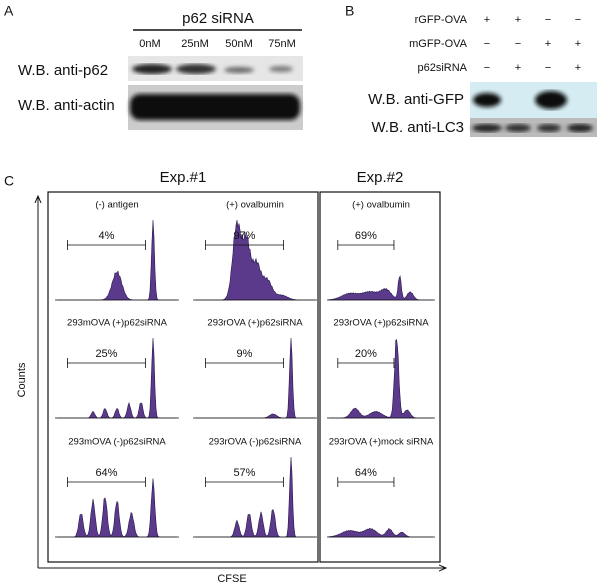 Image resolution: width=601 pixels, height=587 pixels. Describe the element at coordinates (106, 354) in the screenshot. I see `gate-label: 25%` at that location.